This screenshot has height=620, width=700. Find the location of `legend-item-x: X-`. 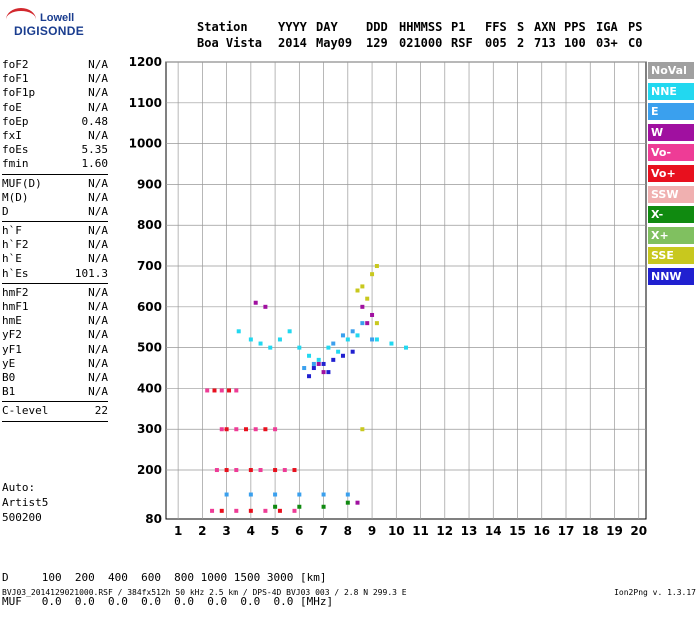

legend-item-x: X- is located at coordinates (671, 215).